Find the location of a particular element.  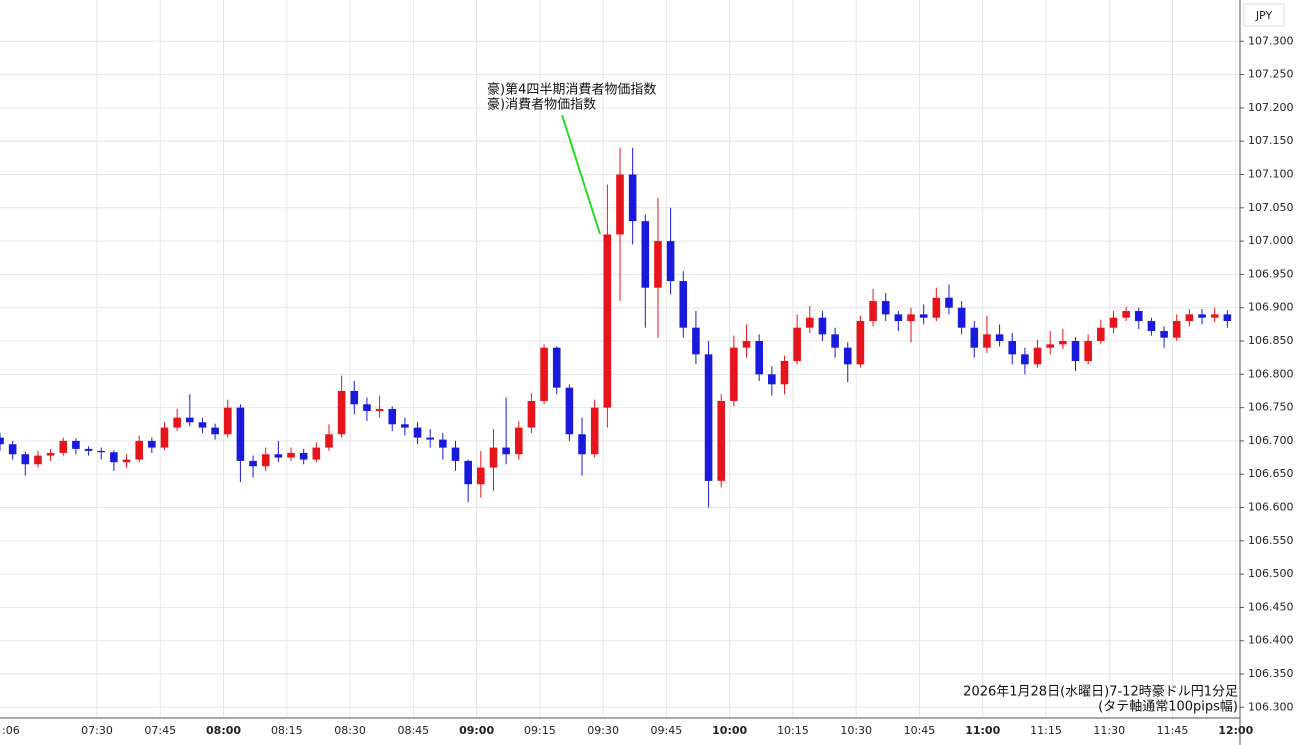

y-tick-label: 107.000 is located at coordinates (1271, 240).